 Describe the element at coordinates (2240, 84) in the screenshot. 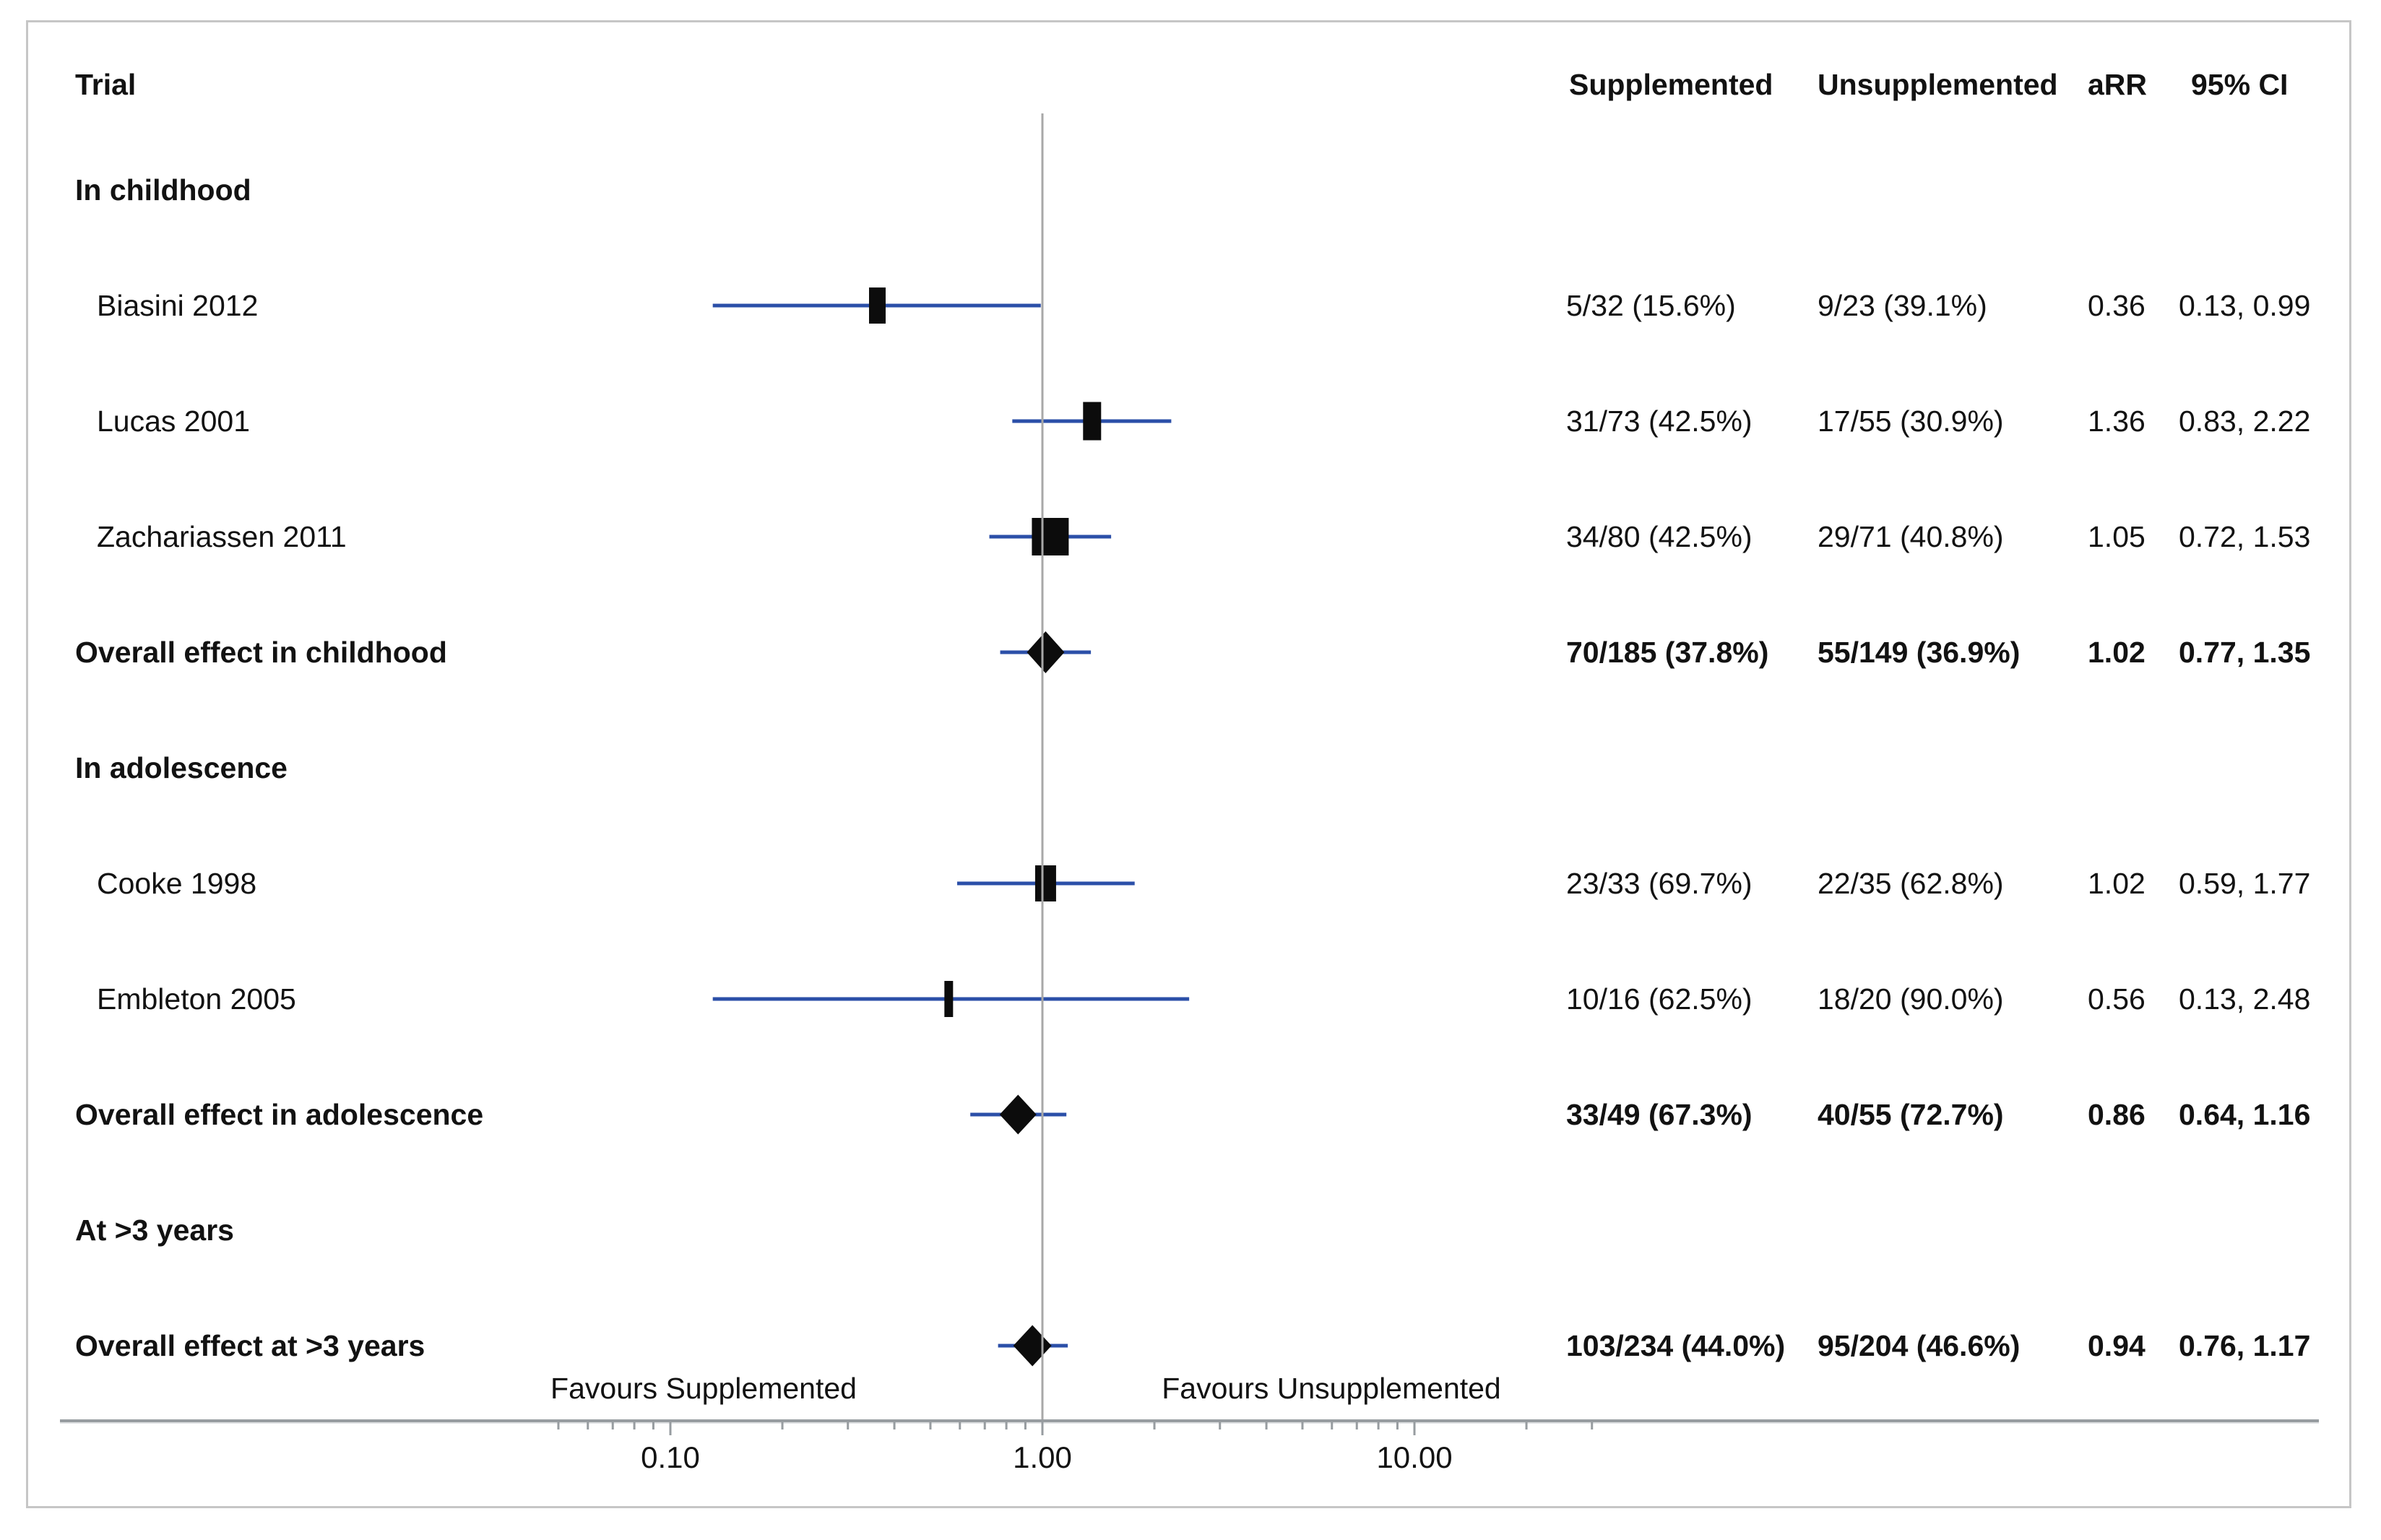

I see `column-header-ci: 95% CI` at that location.